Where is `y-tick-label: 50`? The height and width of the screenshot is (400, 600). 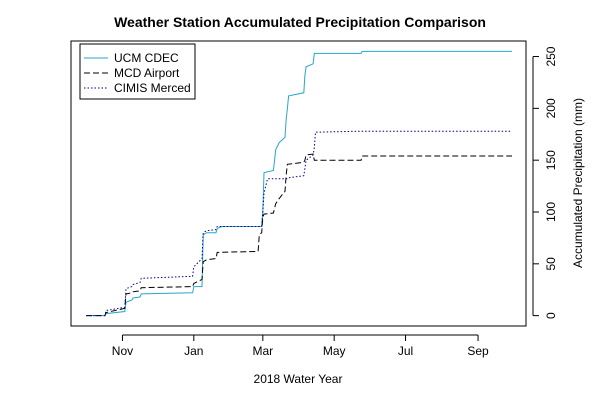 y-tick-label: 50 is located at coordinates (551, 264).